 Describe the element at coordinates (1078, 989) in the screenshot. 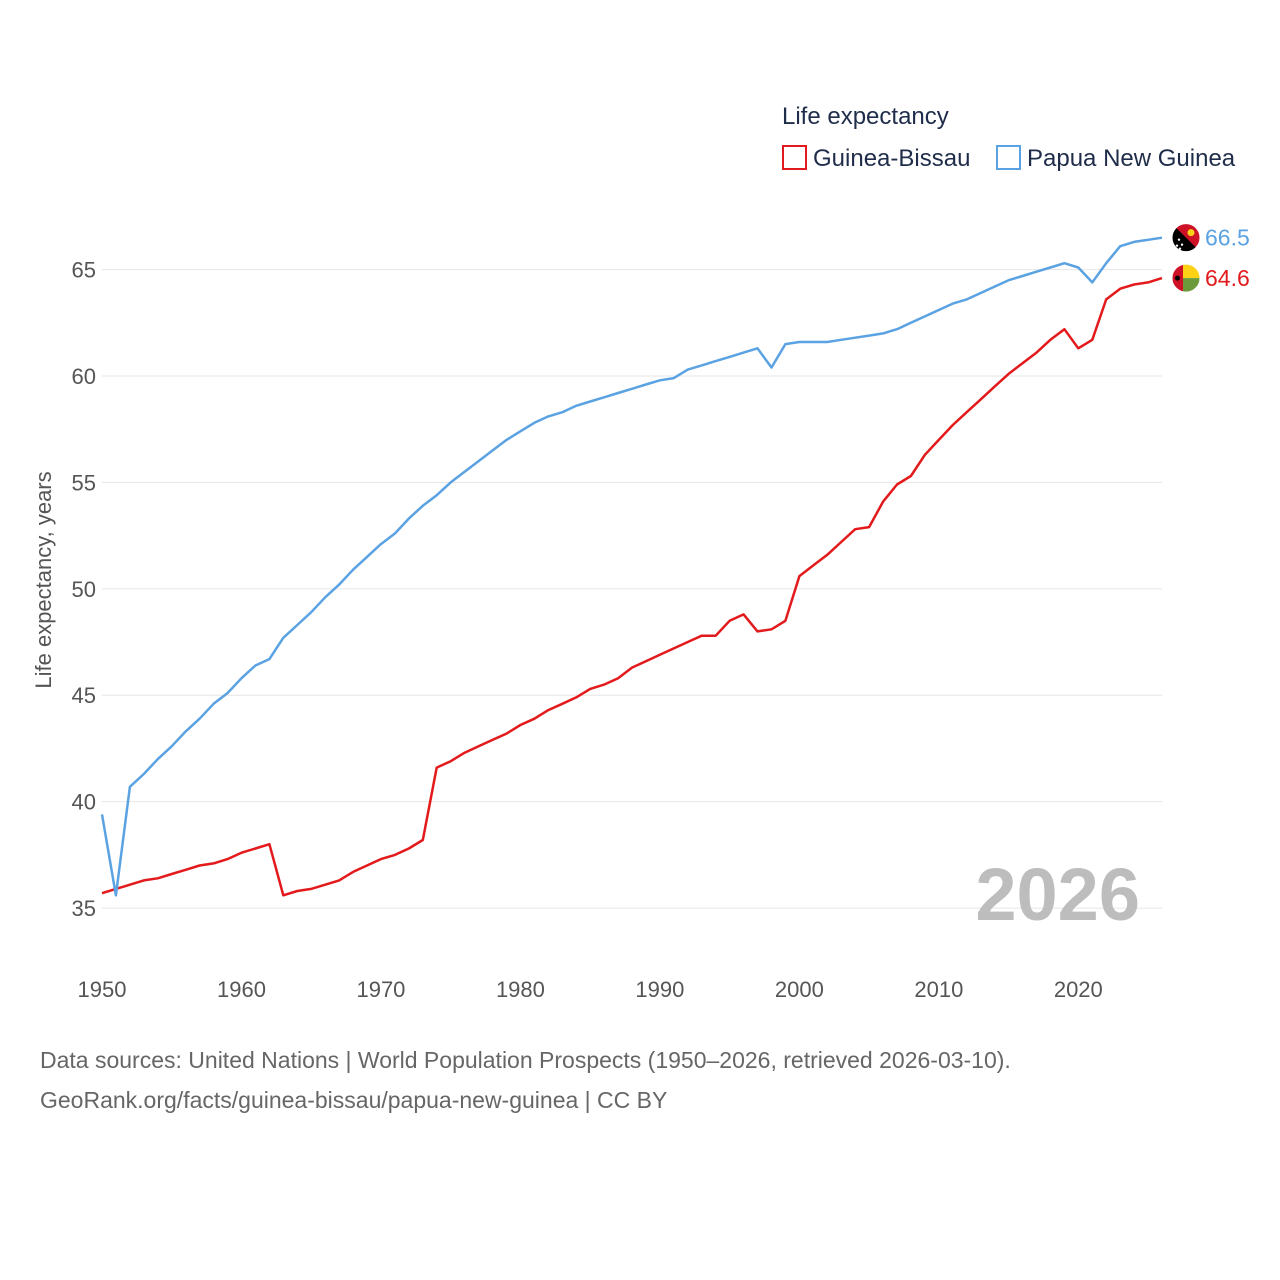

I see `x-tick-label: 2020` at that location.